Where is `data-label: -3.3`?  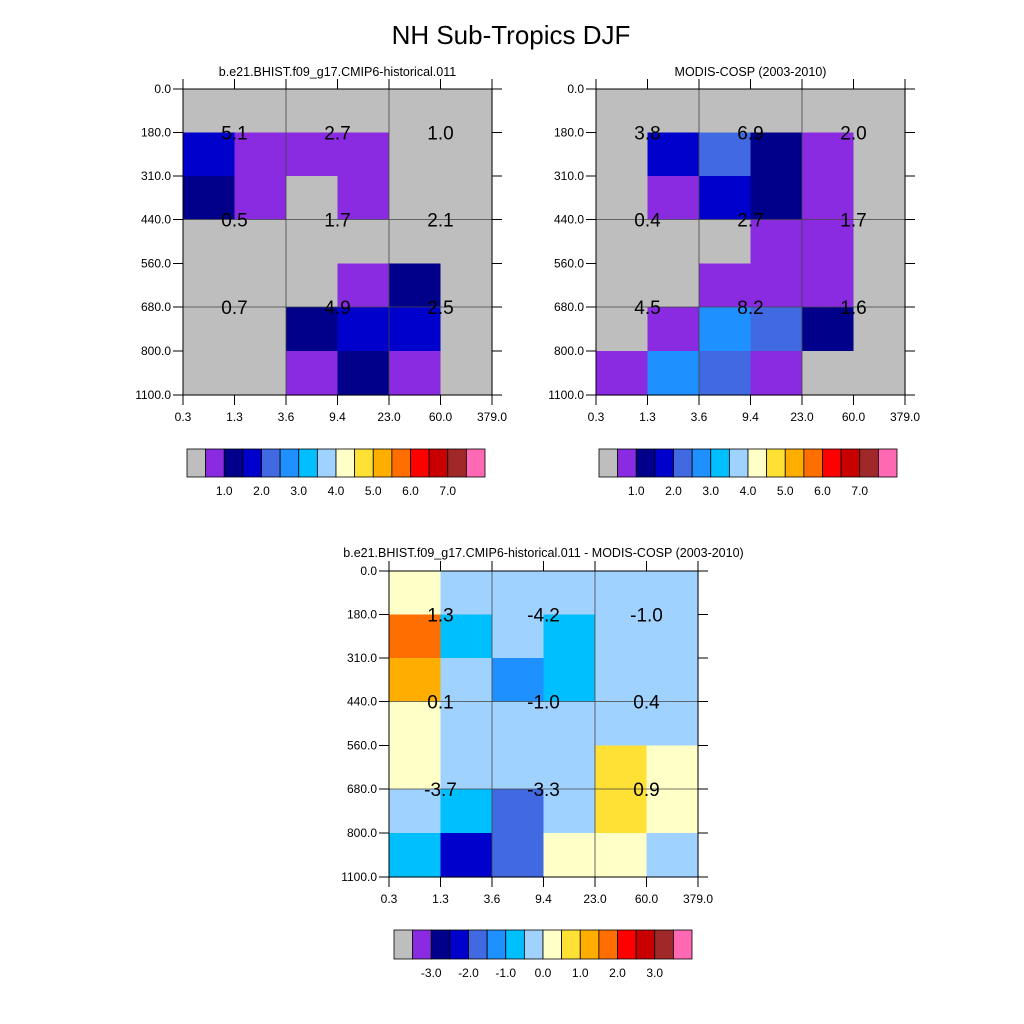 data-label: -3.3 is located at coordinates (543, 790).